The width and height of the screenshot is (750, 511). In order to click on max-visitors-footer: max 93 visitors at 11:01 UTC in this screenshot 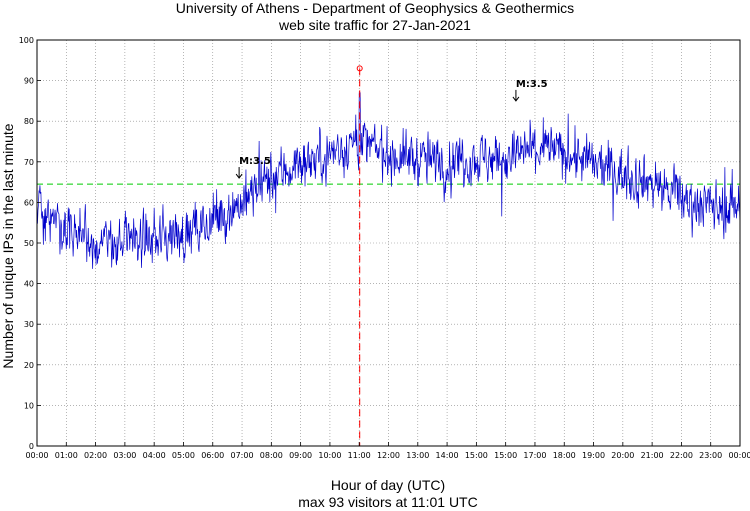, I will do `click(387, 502)`.